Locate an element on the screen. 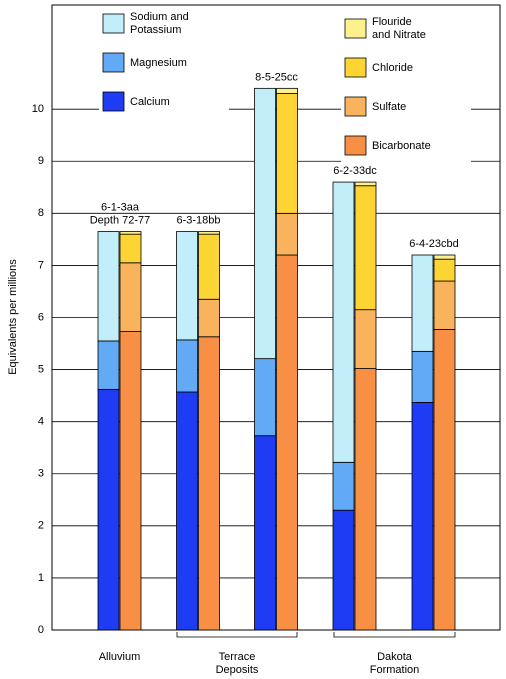 The height and width of the screenshot is (679, 506). y-tick-label: 5 is located at coordinates (41, 369).